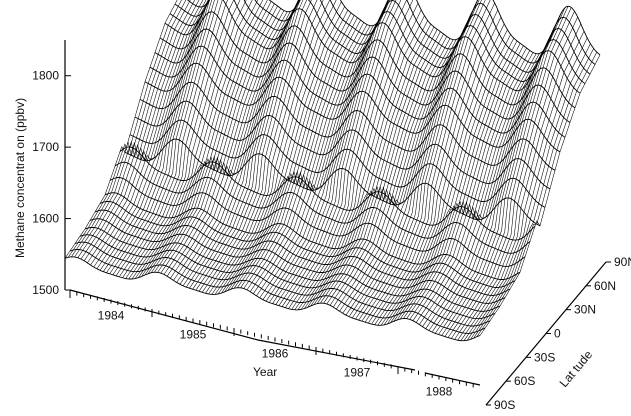 The width and height of the screenshot is (631, 416). What do you see at coordinates (20, 178) in the screenshot?
I see `z-axis-label: Methane concentrat on (ppbv)` at bounding box center [20, 178].